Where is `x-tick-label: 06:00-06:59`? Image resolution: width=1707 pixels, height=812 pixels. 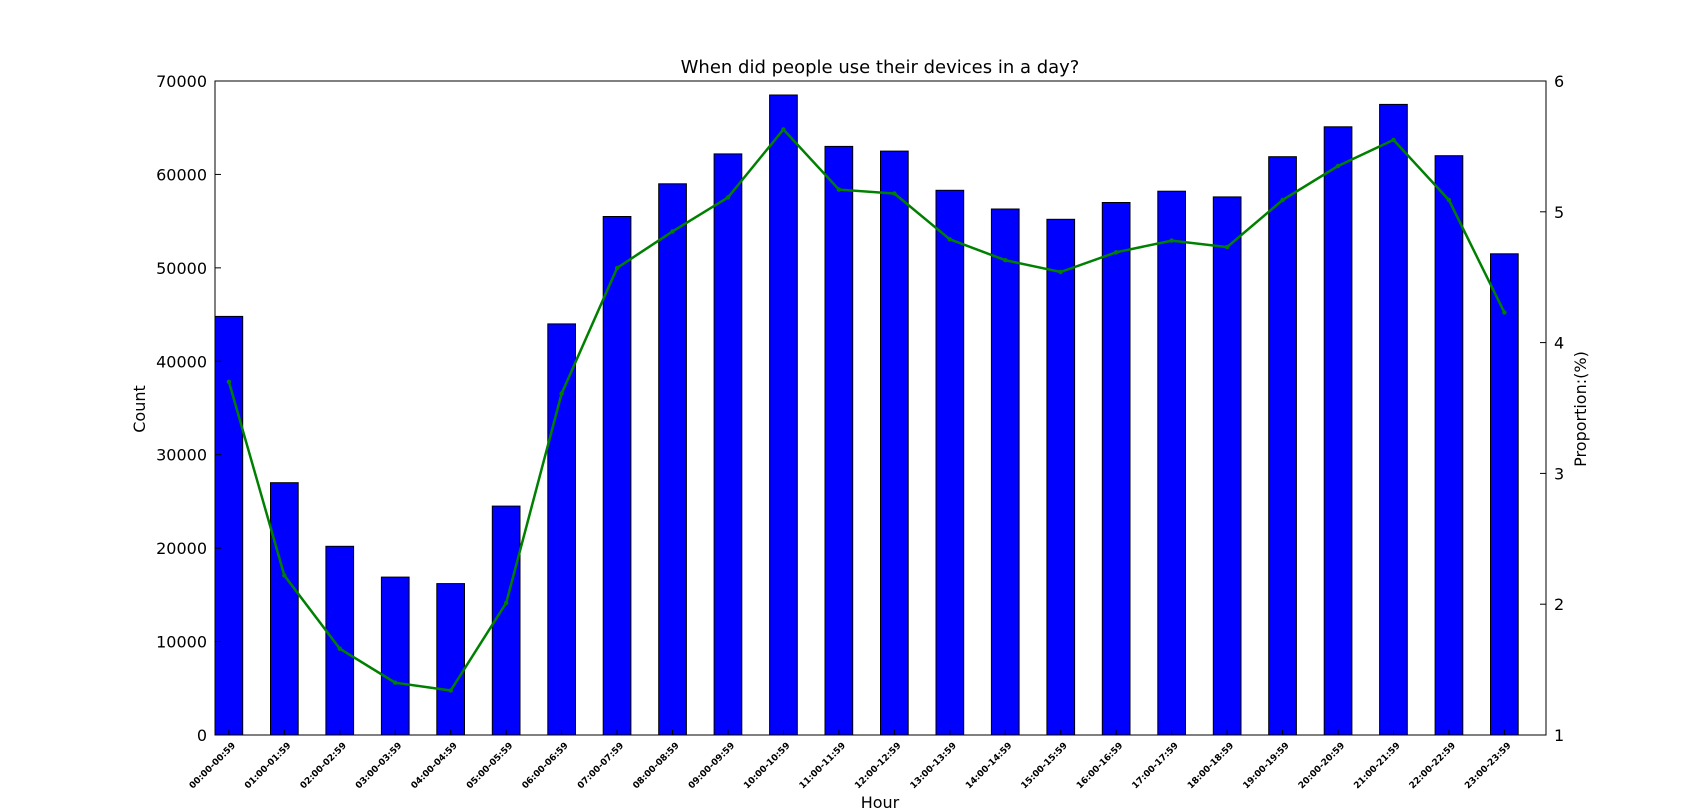 x-tick-label: 06:00-06:59 is located at coordinates (545, 766).